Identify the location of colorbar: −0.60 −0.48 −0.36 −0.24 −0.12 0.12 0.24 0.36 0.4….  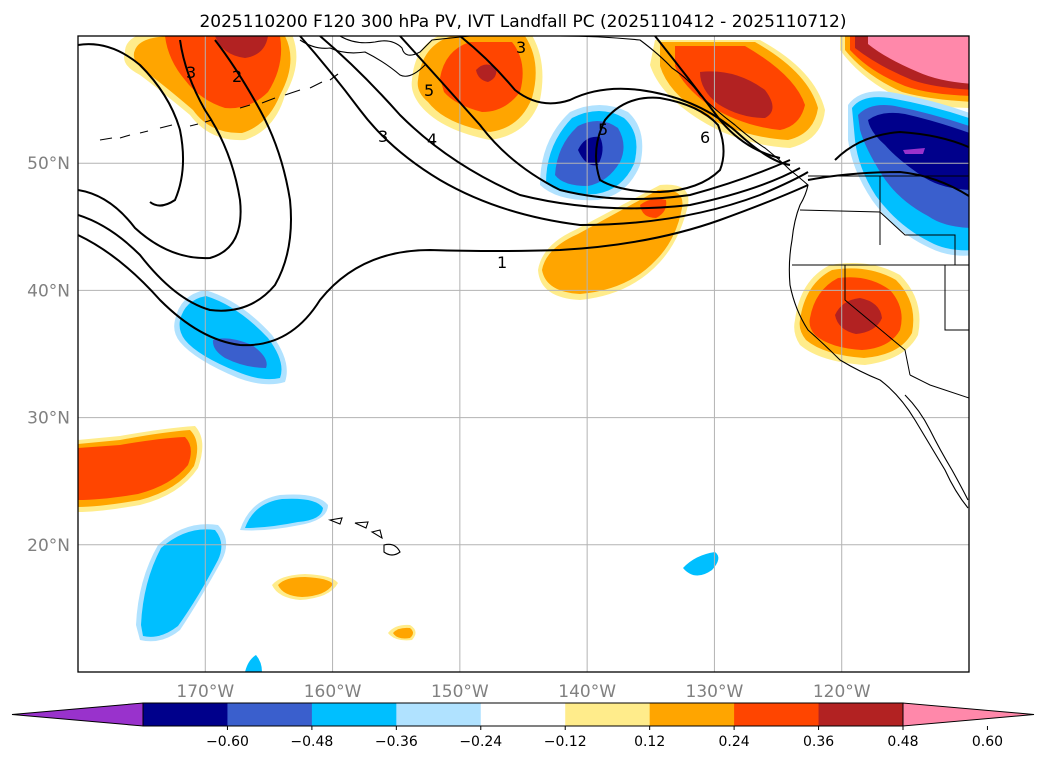
(523, 726).